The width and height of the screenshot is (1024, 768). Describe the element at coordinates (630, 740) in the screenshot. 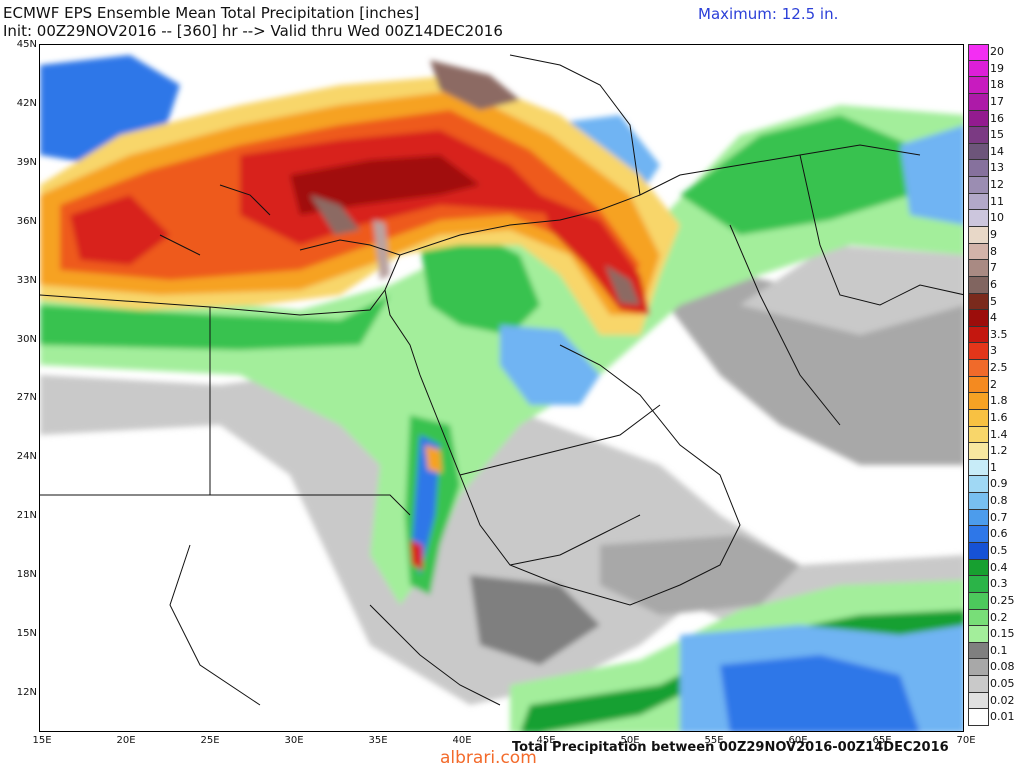

I see `lon-label-50e: 50E` at that location.